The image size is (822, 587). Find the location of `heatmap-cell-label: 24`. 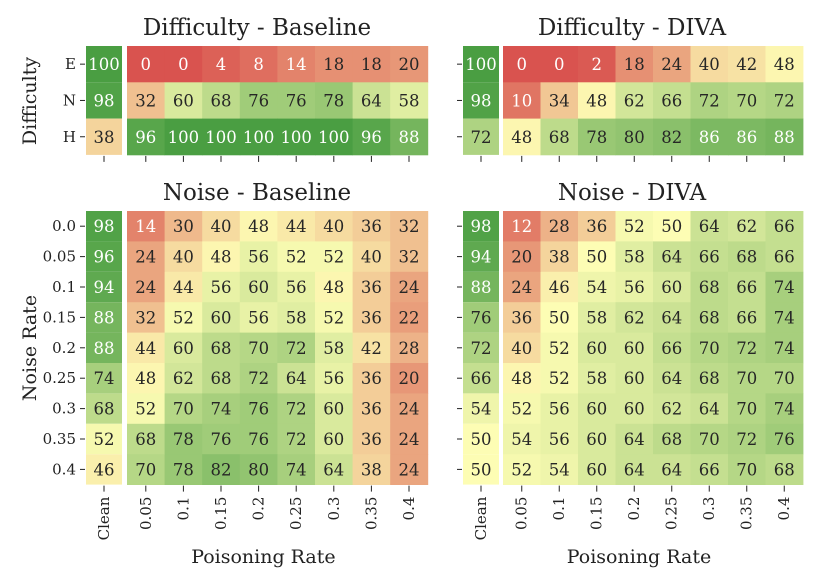

heatmap-cell-label: 24 is located at coordinates (409, 287).